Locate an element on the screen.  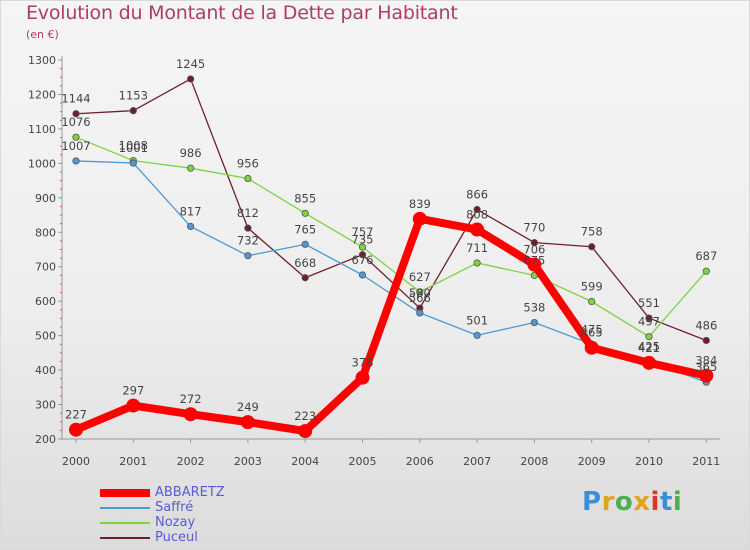
data-label: 425 is located at coordinates (649, 346).